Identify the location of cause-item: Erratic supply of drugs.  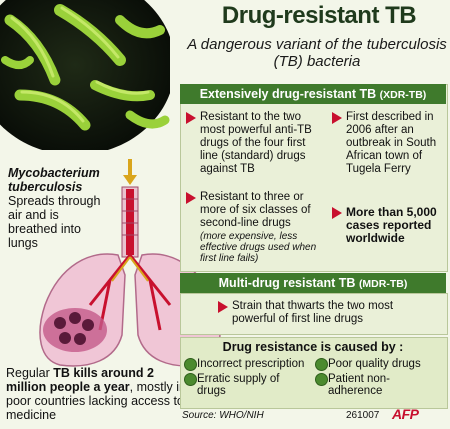
(239, 385).